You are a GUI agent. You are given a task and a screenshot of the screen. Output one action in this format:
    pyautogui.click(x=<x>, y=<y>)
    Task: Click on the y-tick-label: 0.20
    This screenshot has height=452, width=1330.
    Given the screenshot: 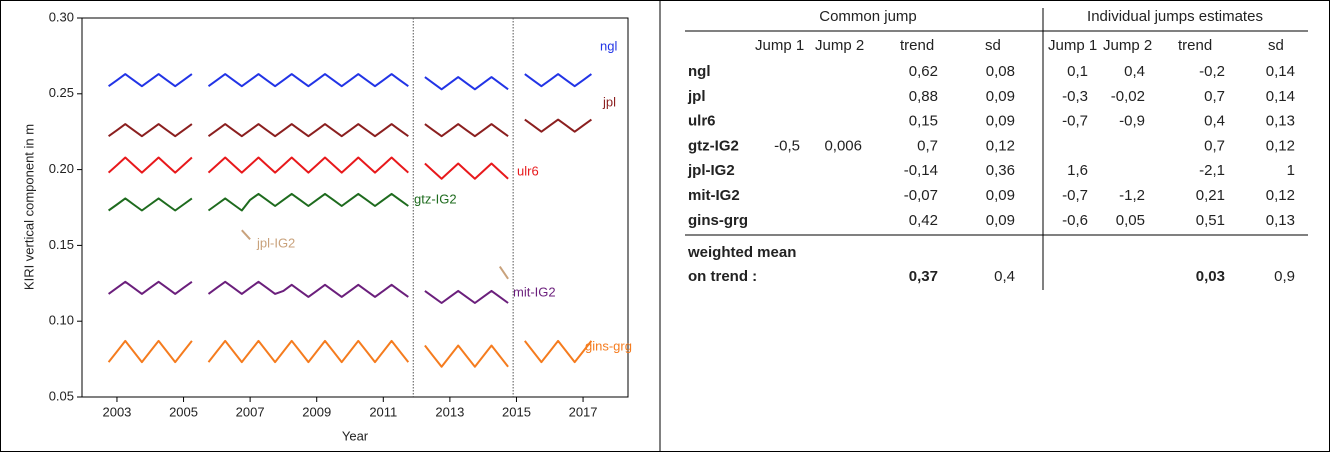 What is the action you would take?
    pyautogui.click(x=61, y=168)
    